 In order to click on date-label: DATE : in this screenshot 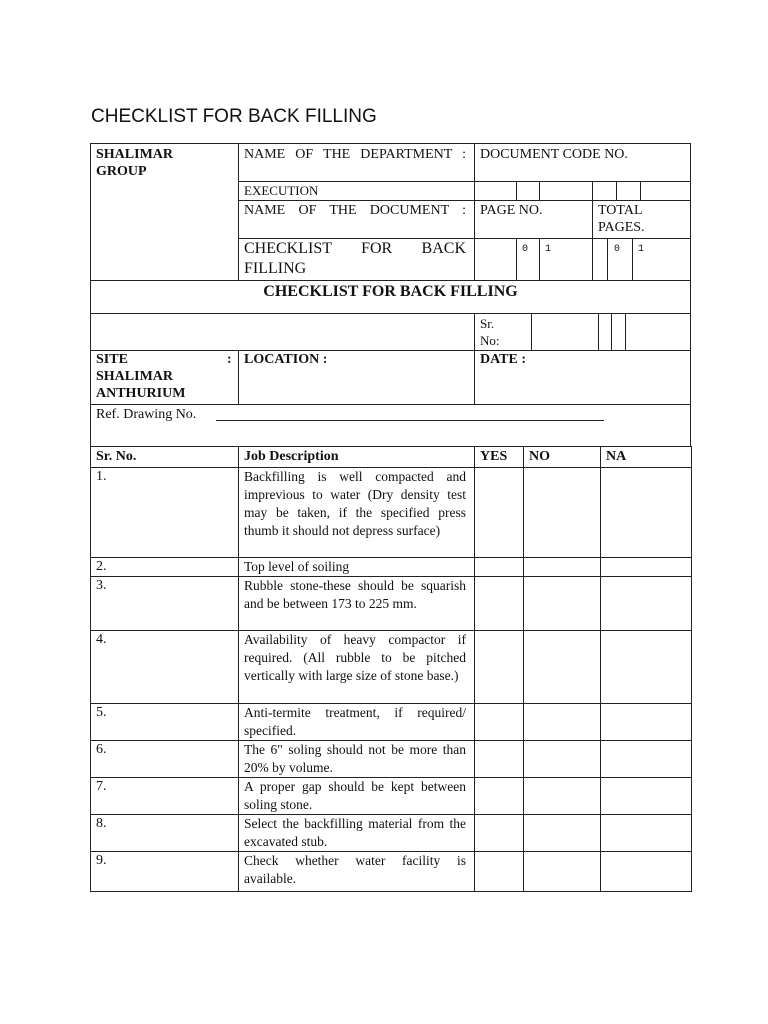, I will do `click(503, 359)`.